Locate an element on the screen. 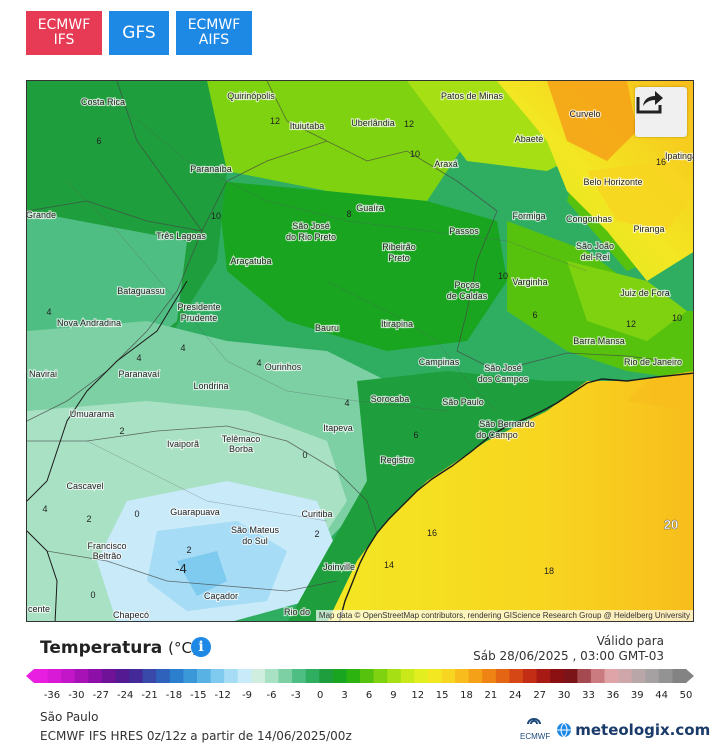  valid-time-value: Sáb 28/06/2025 , 03:00 GMT-03 is located at coordinates (568, 656).